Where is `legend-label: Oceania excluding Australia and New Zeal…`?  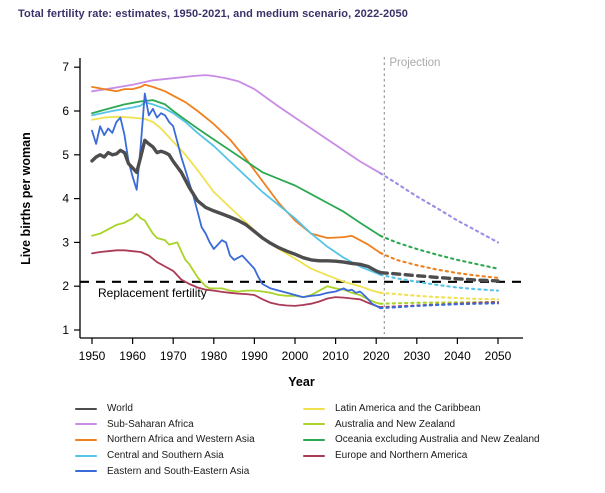 legend-label: Oceania excluding Australia and New Zeal… is located at coordinates (437, 440).